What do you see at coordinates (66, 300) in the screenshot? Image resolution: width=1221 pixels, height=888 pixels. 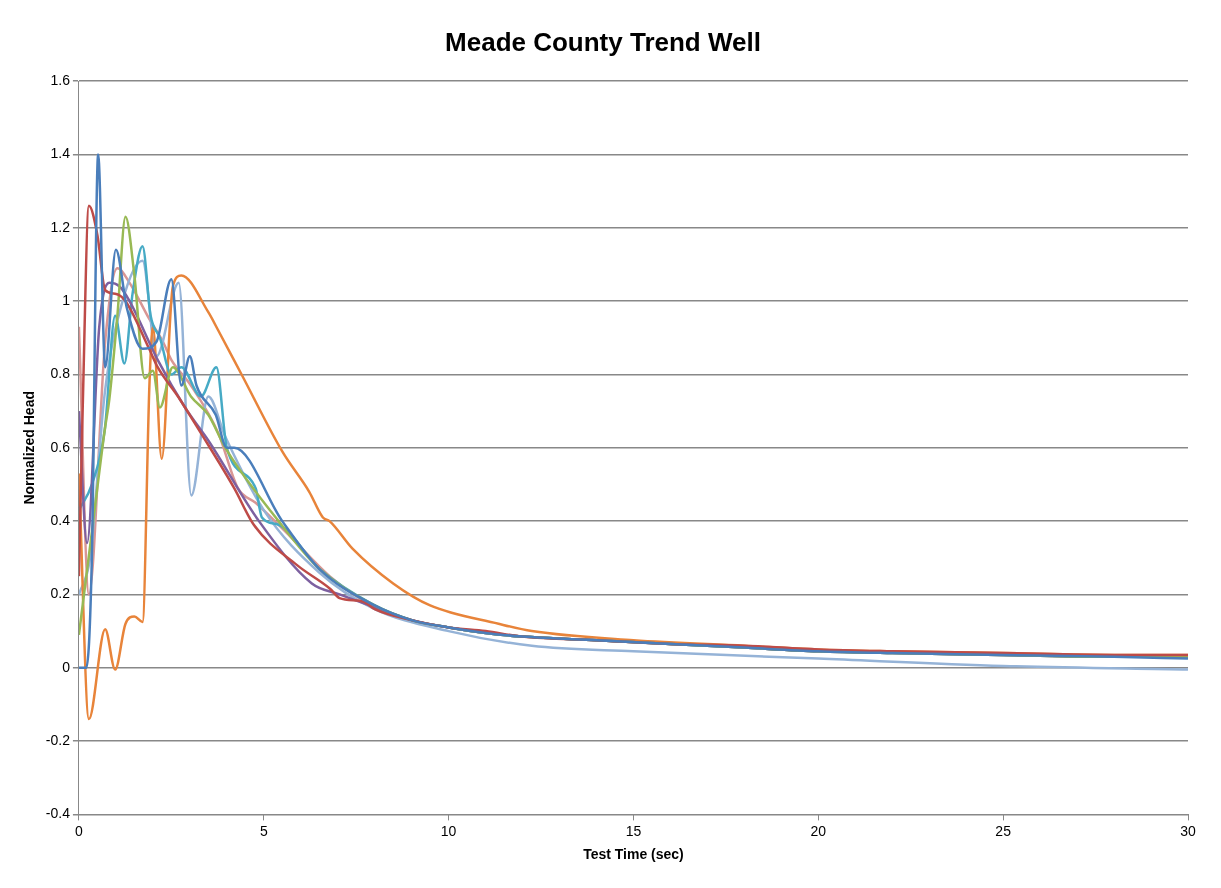 I see `y-tick-label: 1` at bounding box center [66, 300].